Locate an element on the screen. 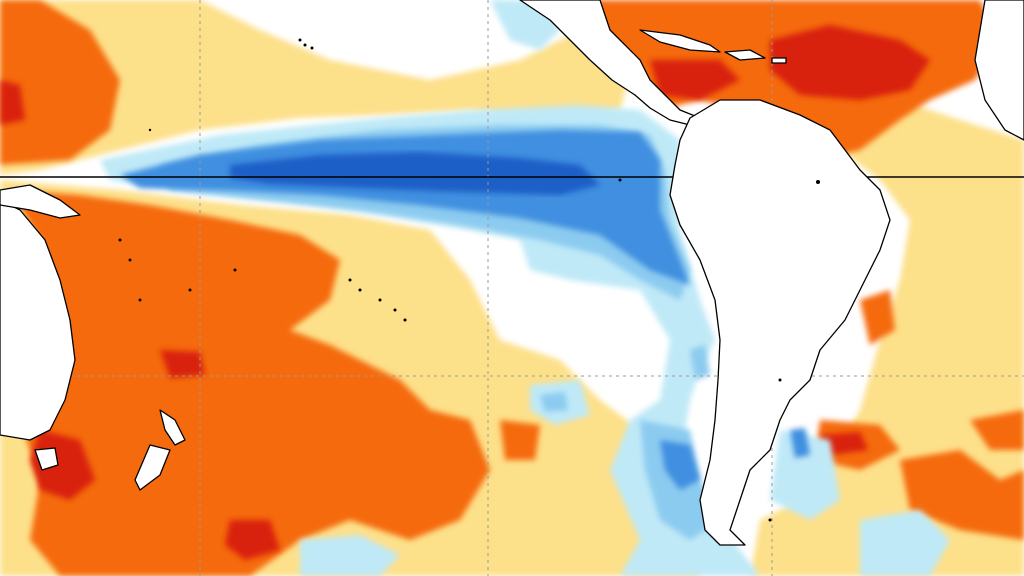  new-zealand-north-island is located at coordinates (172, 427).